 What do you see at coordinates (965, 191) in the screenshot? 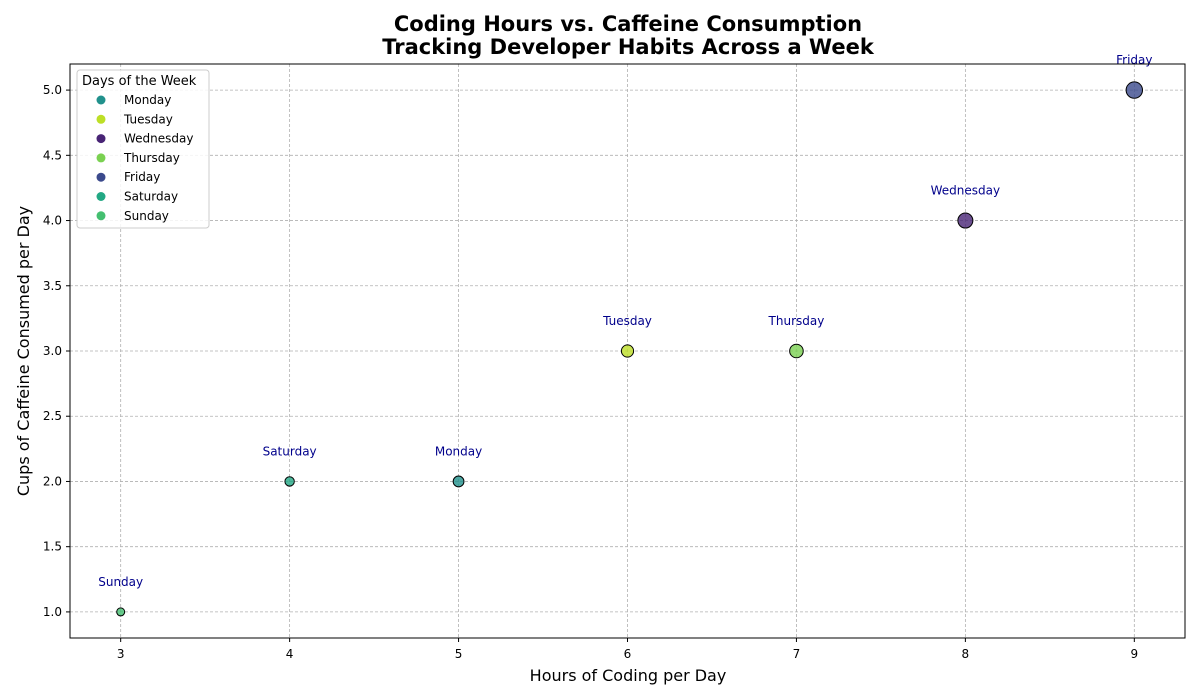
I see `point-label-wednesday: Wednesday` at bounding box center [965, 191].